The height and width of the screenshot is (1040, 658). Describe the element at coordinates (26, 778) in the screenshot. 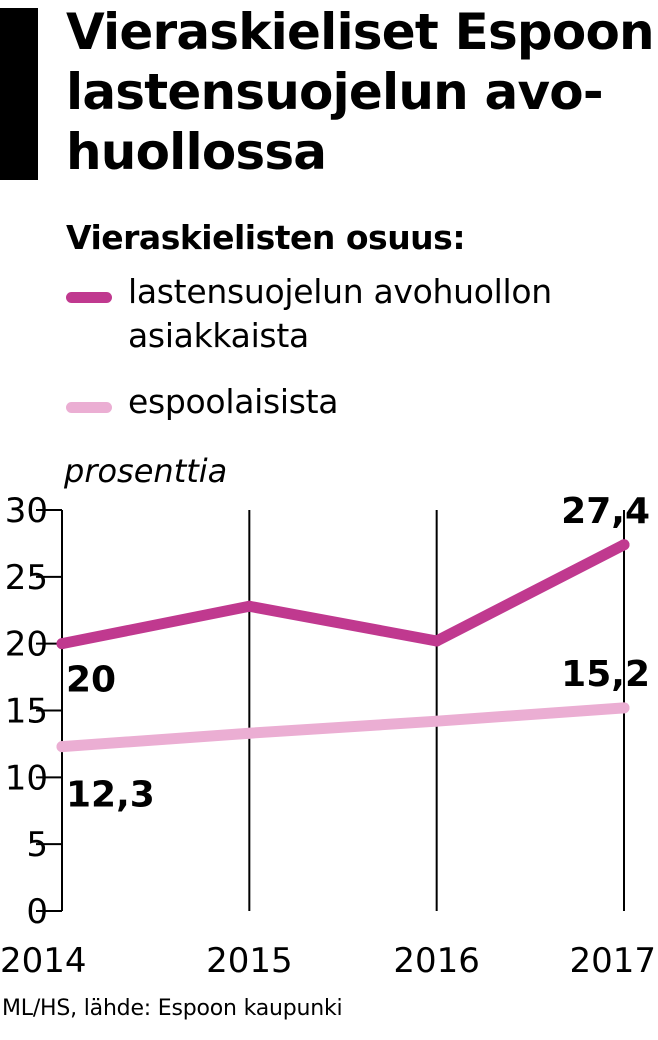

I see `y-tick-label-10: 10` at that location.